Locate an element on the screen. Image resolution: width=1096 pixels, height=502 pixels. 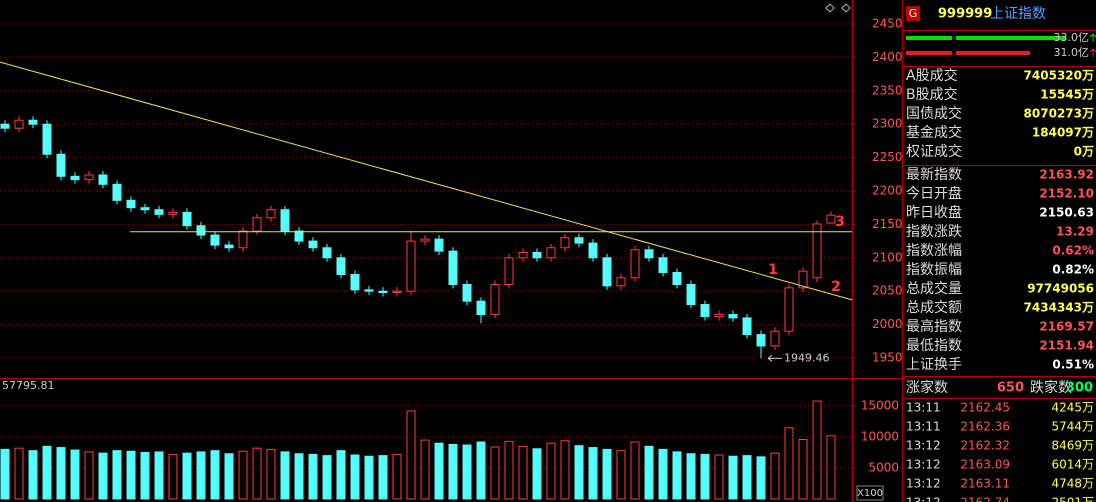
trade-price: 2162.74 is located at coordinates (985, 499).